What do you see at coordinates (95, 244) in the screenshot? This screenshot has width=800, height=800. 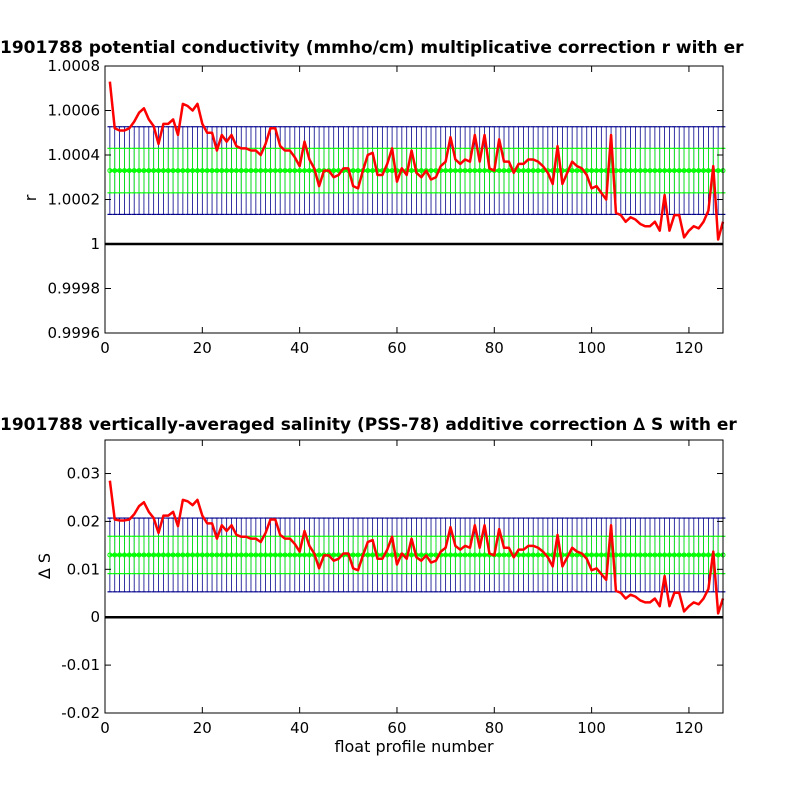 I see `y-tick-label: 1` at bounding box center [95, 244].